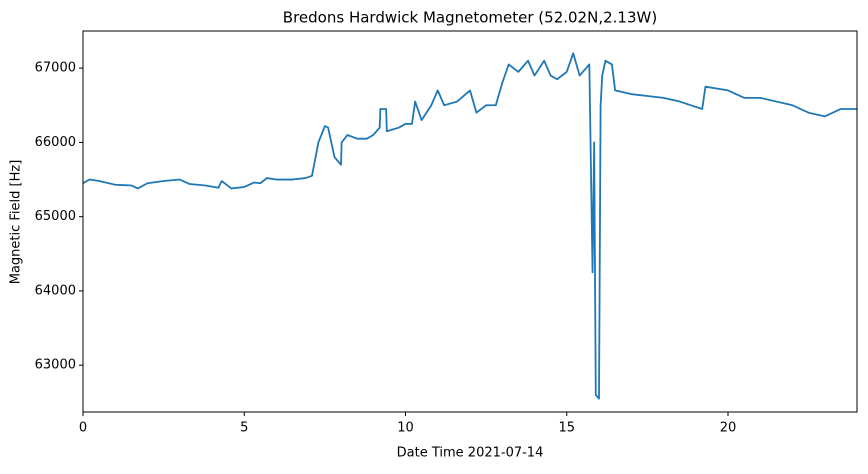 The image size is (868, 474). Describe the element at coordinates (244, 428) in the screenshot. I see `x-tick-label: 5` at that location.